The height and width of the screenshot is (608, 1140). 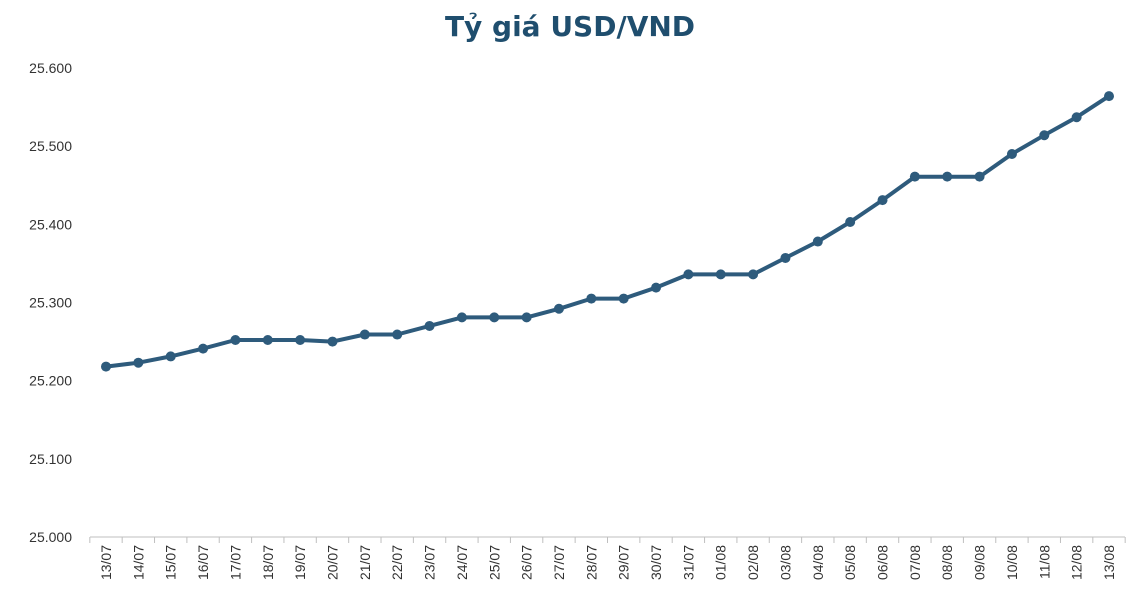 I want to click on x-tick-label: 17/07, so click(x=235, y=562).